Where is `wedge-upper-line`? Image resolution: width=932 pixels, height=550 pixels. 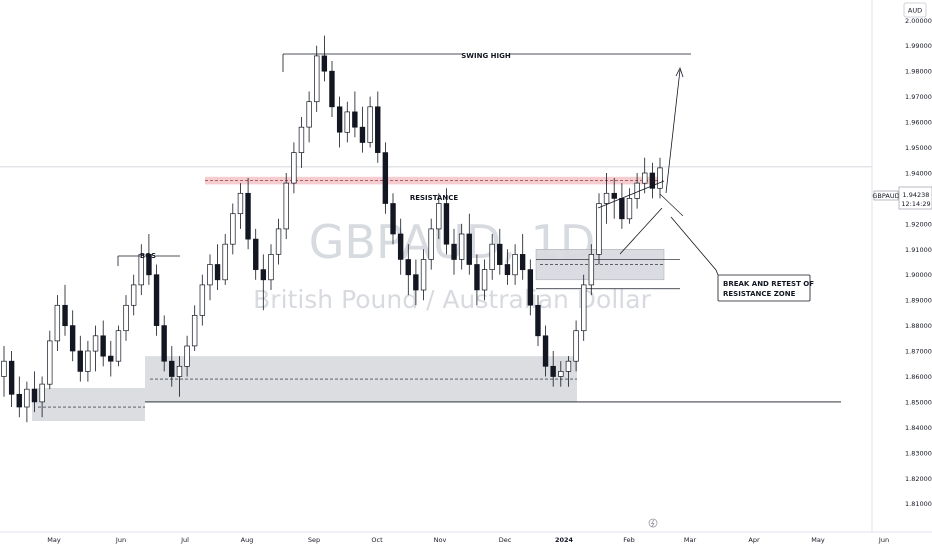
wedge-upper-line is located at coordinates (631, 194).